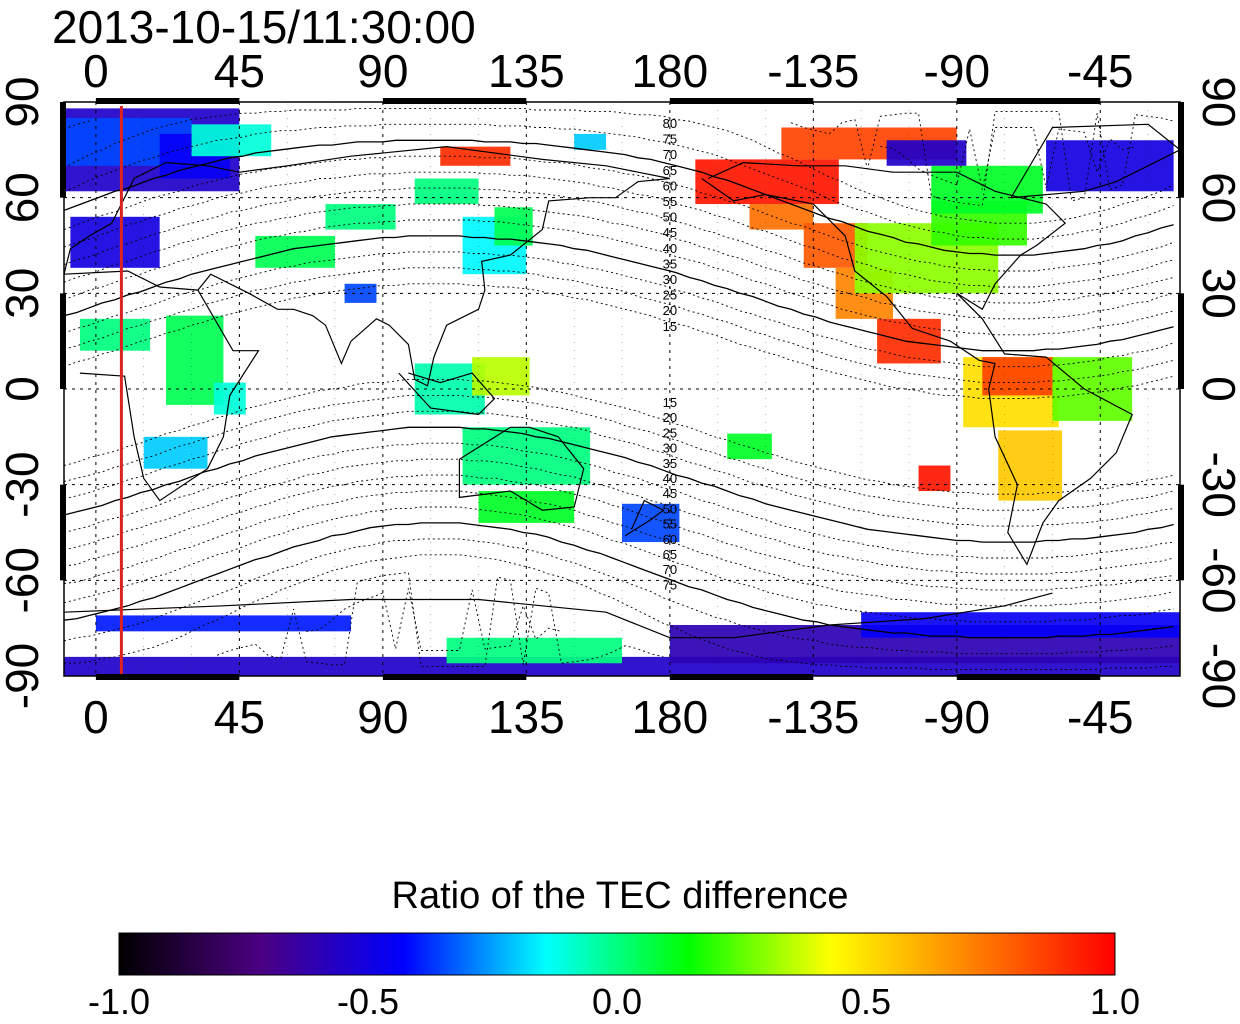 Image resolution: width=1240 pixels, height=1024 pixels. Describe the element at coordinates (957, 71) in the screenshot. I see `lon-tick-top: -90` at that location.